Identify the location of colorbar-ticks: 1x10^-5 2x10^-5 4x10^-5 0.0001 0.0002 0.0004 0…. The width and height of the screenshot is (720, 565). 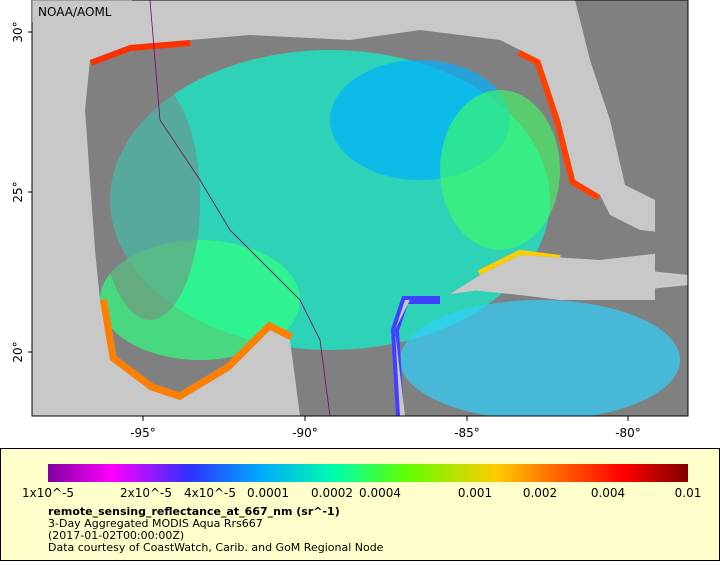
(361, 493).